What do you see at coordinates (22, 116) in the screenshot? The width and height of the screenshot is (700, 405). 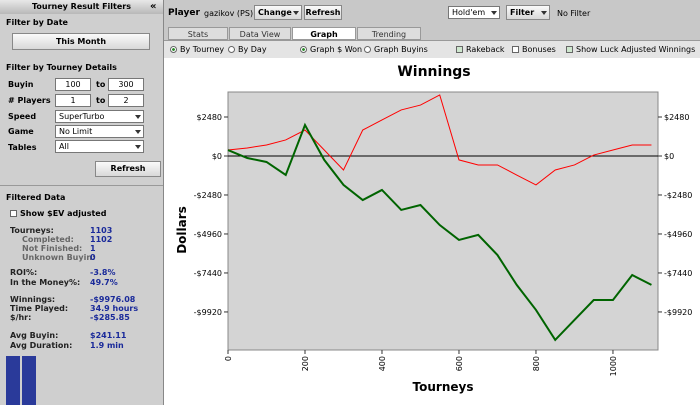 I see `filter-label: Speed` at bounding box center [22, 116].